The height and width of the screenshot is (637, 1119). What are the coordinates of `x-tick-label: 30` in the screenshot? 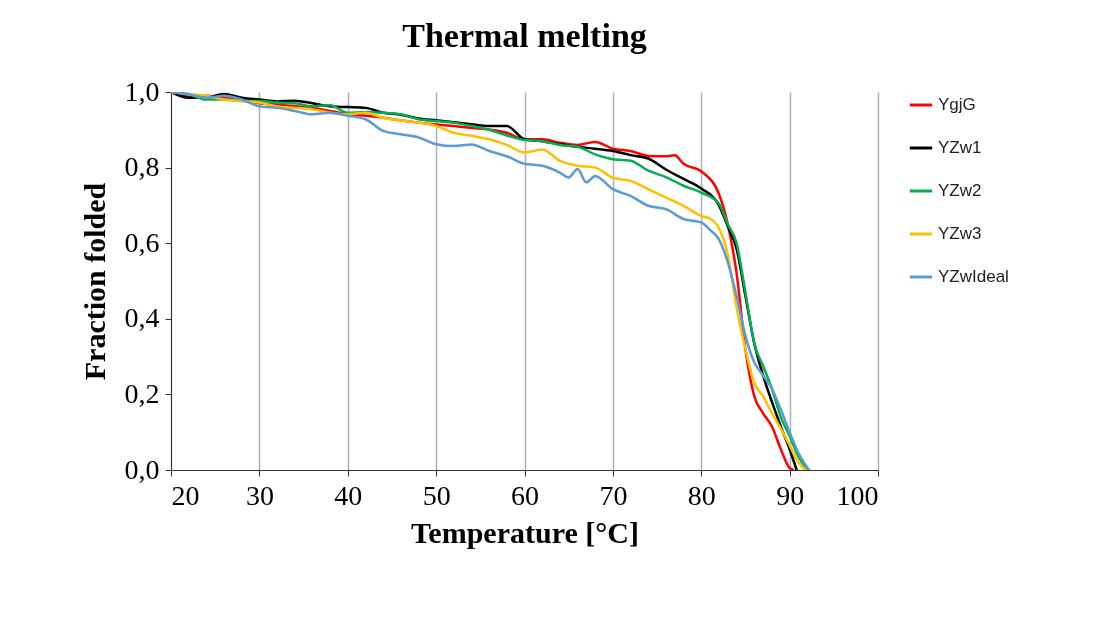 It's located at (259, 495).